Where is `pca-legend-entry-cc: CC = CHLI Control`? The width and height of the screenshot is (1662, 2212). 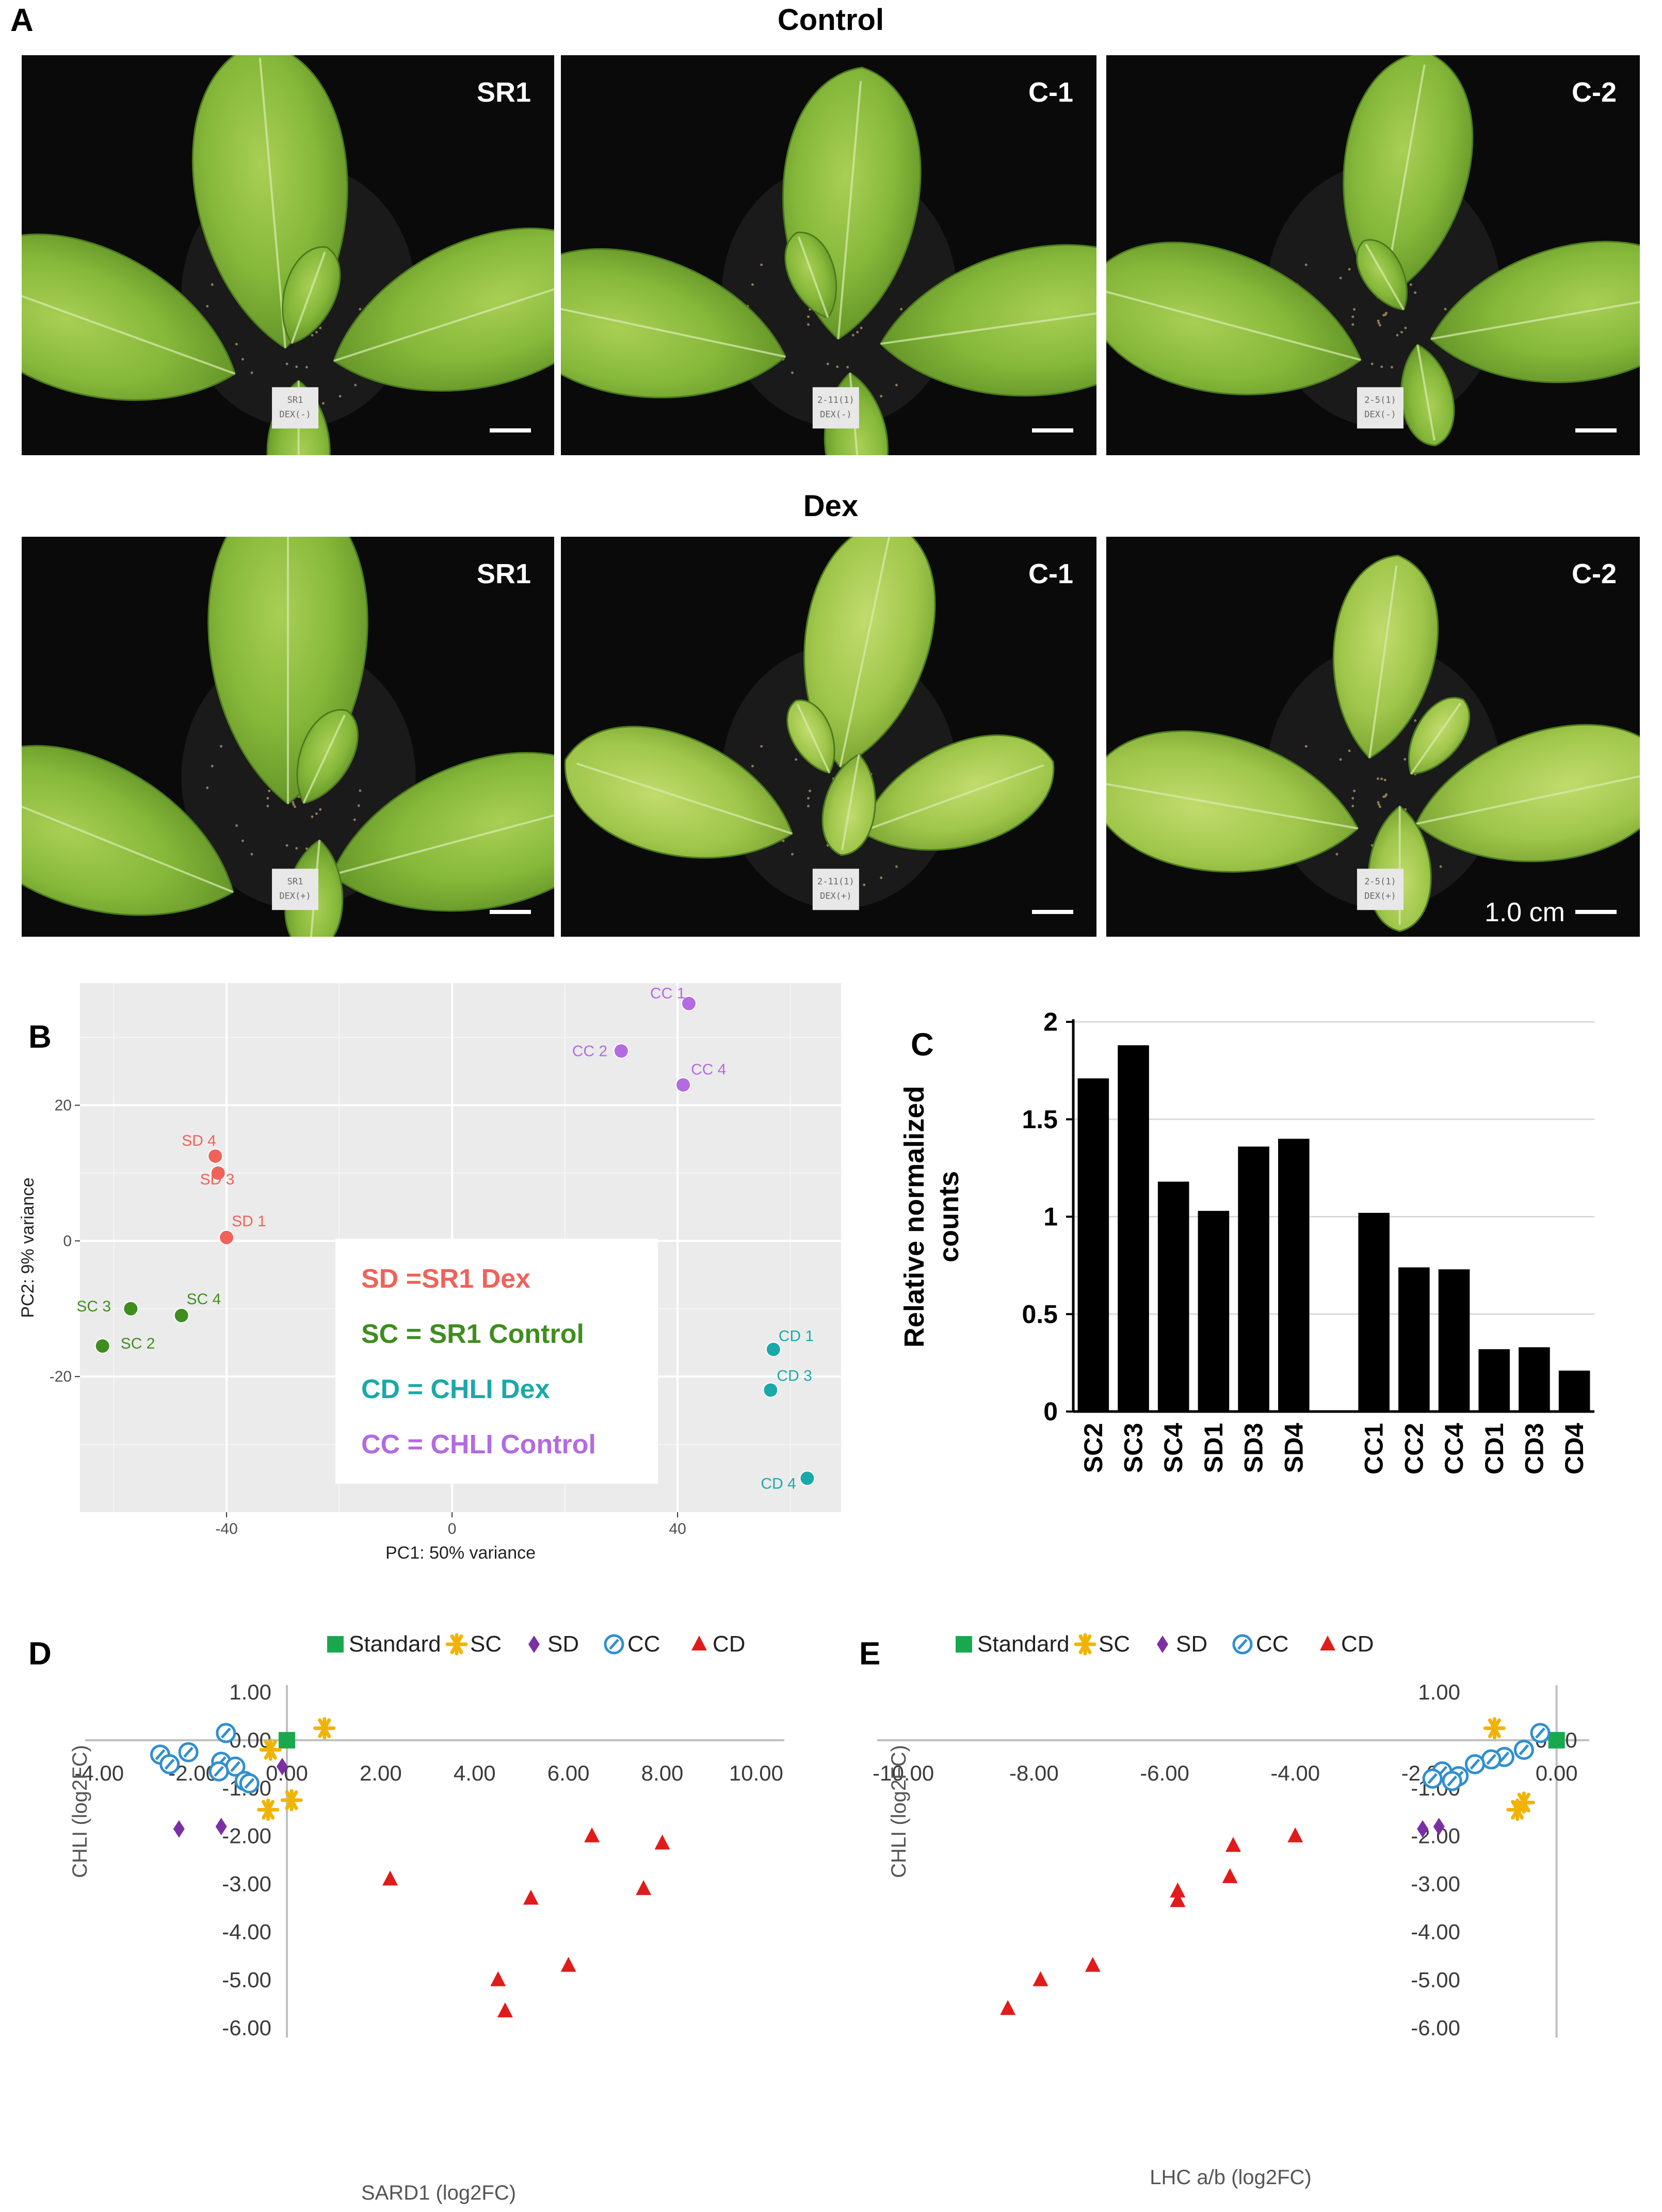
pca-legend-entry-cc: CC = CHLI Control is located at coordinates (479, 1445).